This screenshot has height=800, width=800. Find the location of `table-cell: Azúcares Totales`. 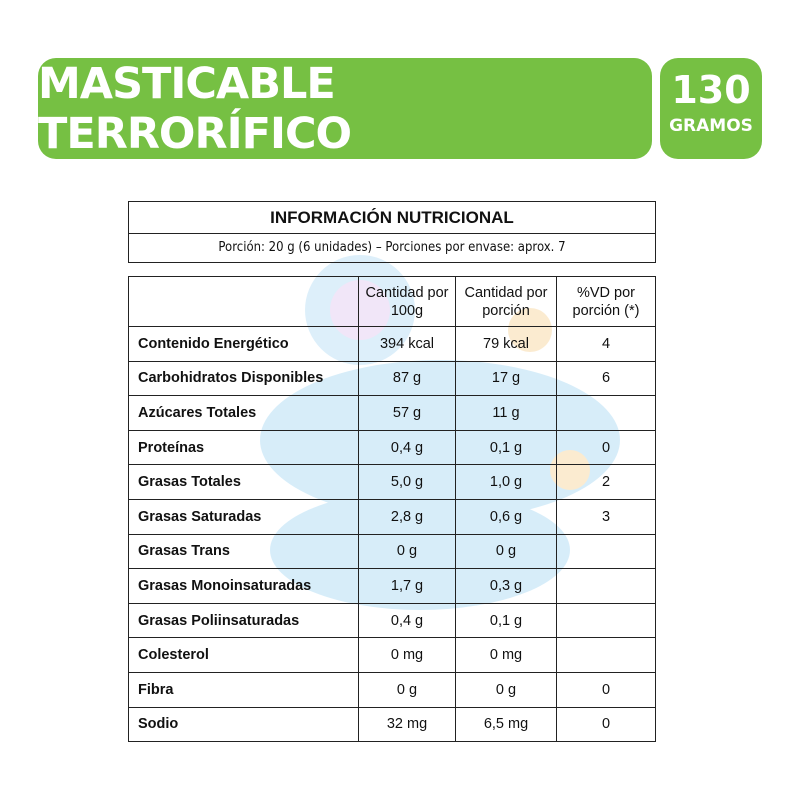

table-cell: Azúcares Totales is located at coordinates (243, 413).